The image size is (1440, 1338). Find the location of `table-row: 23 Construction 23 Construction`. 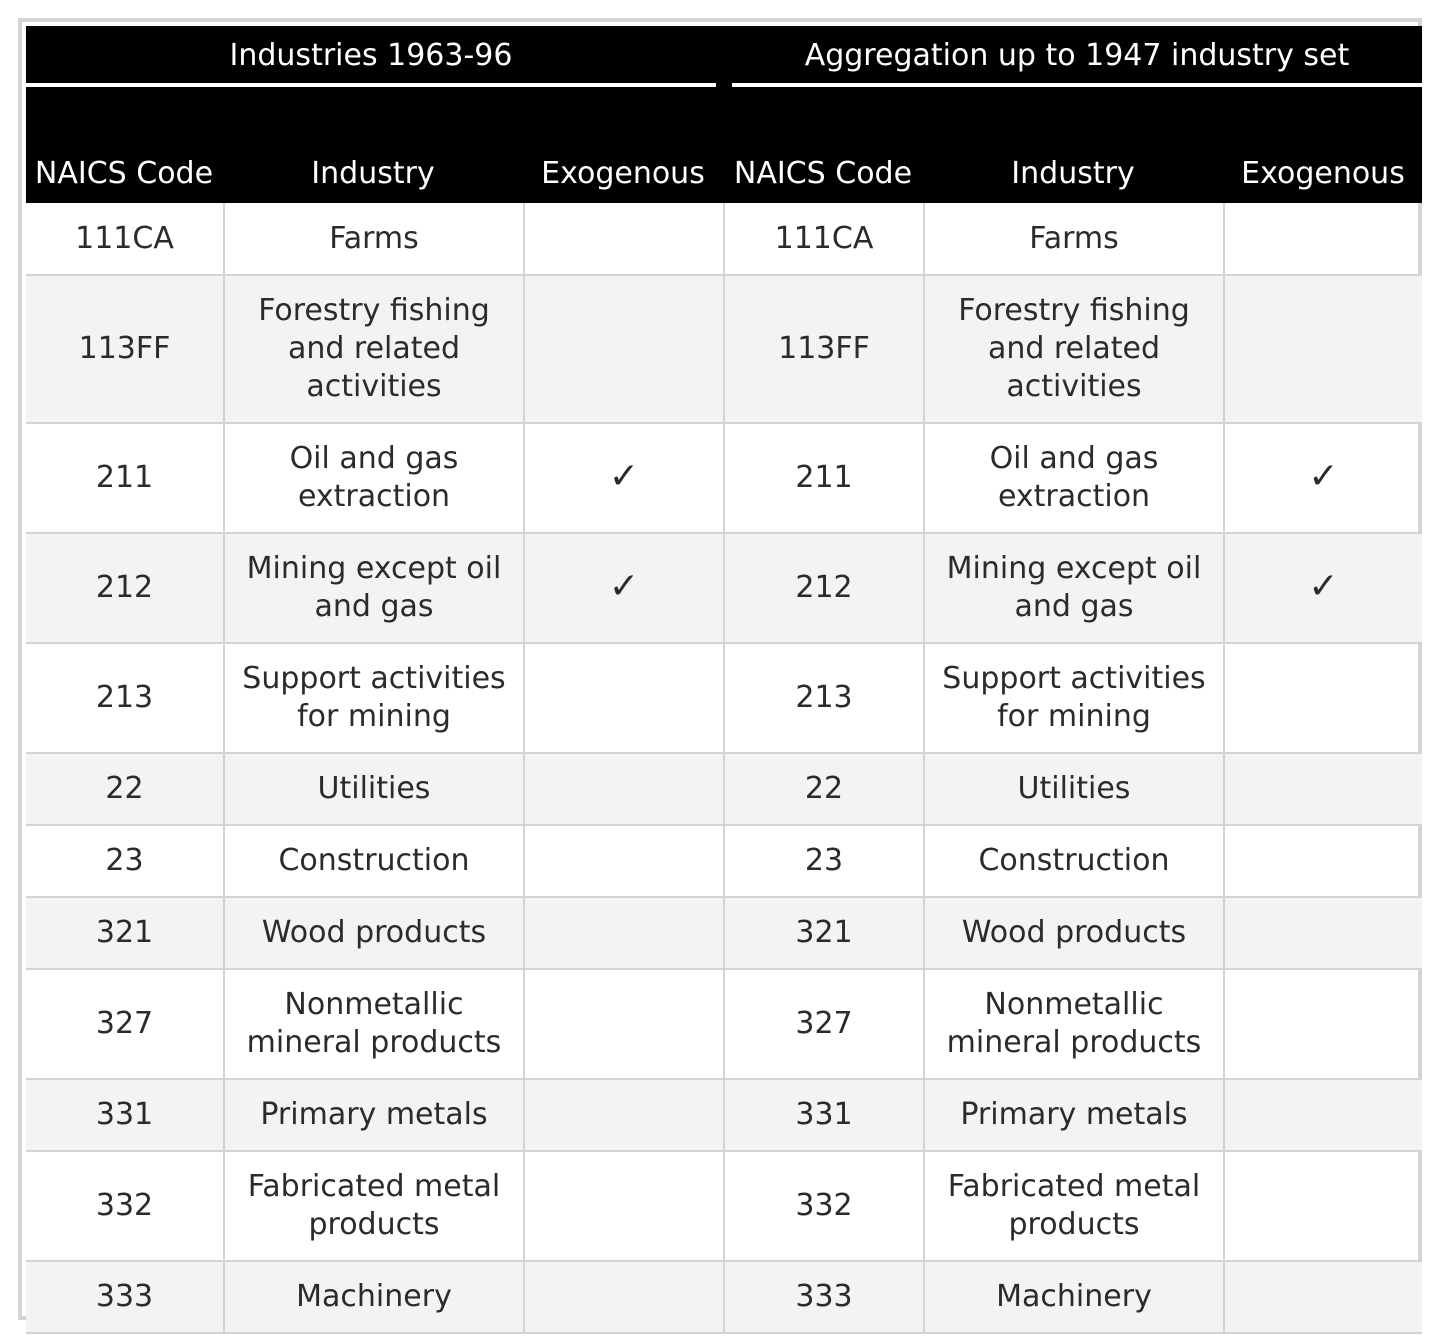

table-row: 23 Construction 23 Construction is located at coordinates (724, 861).